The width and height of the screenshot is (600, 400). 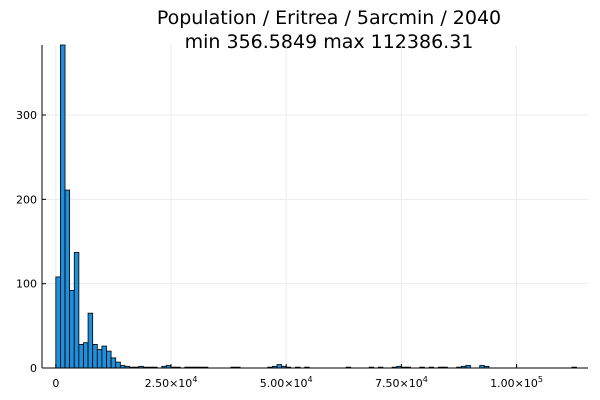 What do you see at coordinates (26, 284) in the screenshot?
I see `y-tick-label: 100` at bounding box center [26, 284].